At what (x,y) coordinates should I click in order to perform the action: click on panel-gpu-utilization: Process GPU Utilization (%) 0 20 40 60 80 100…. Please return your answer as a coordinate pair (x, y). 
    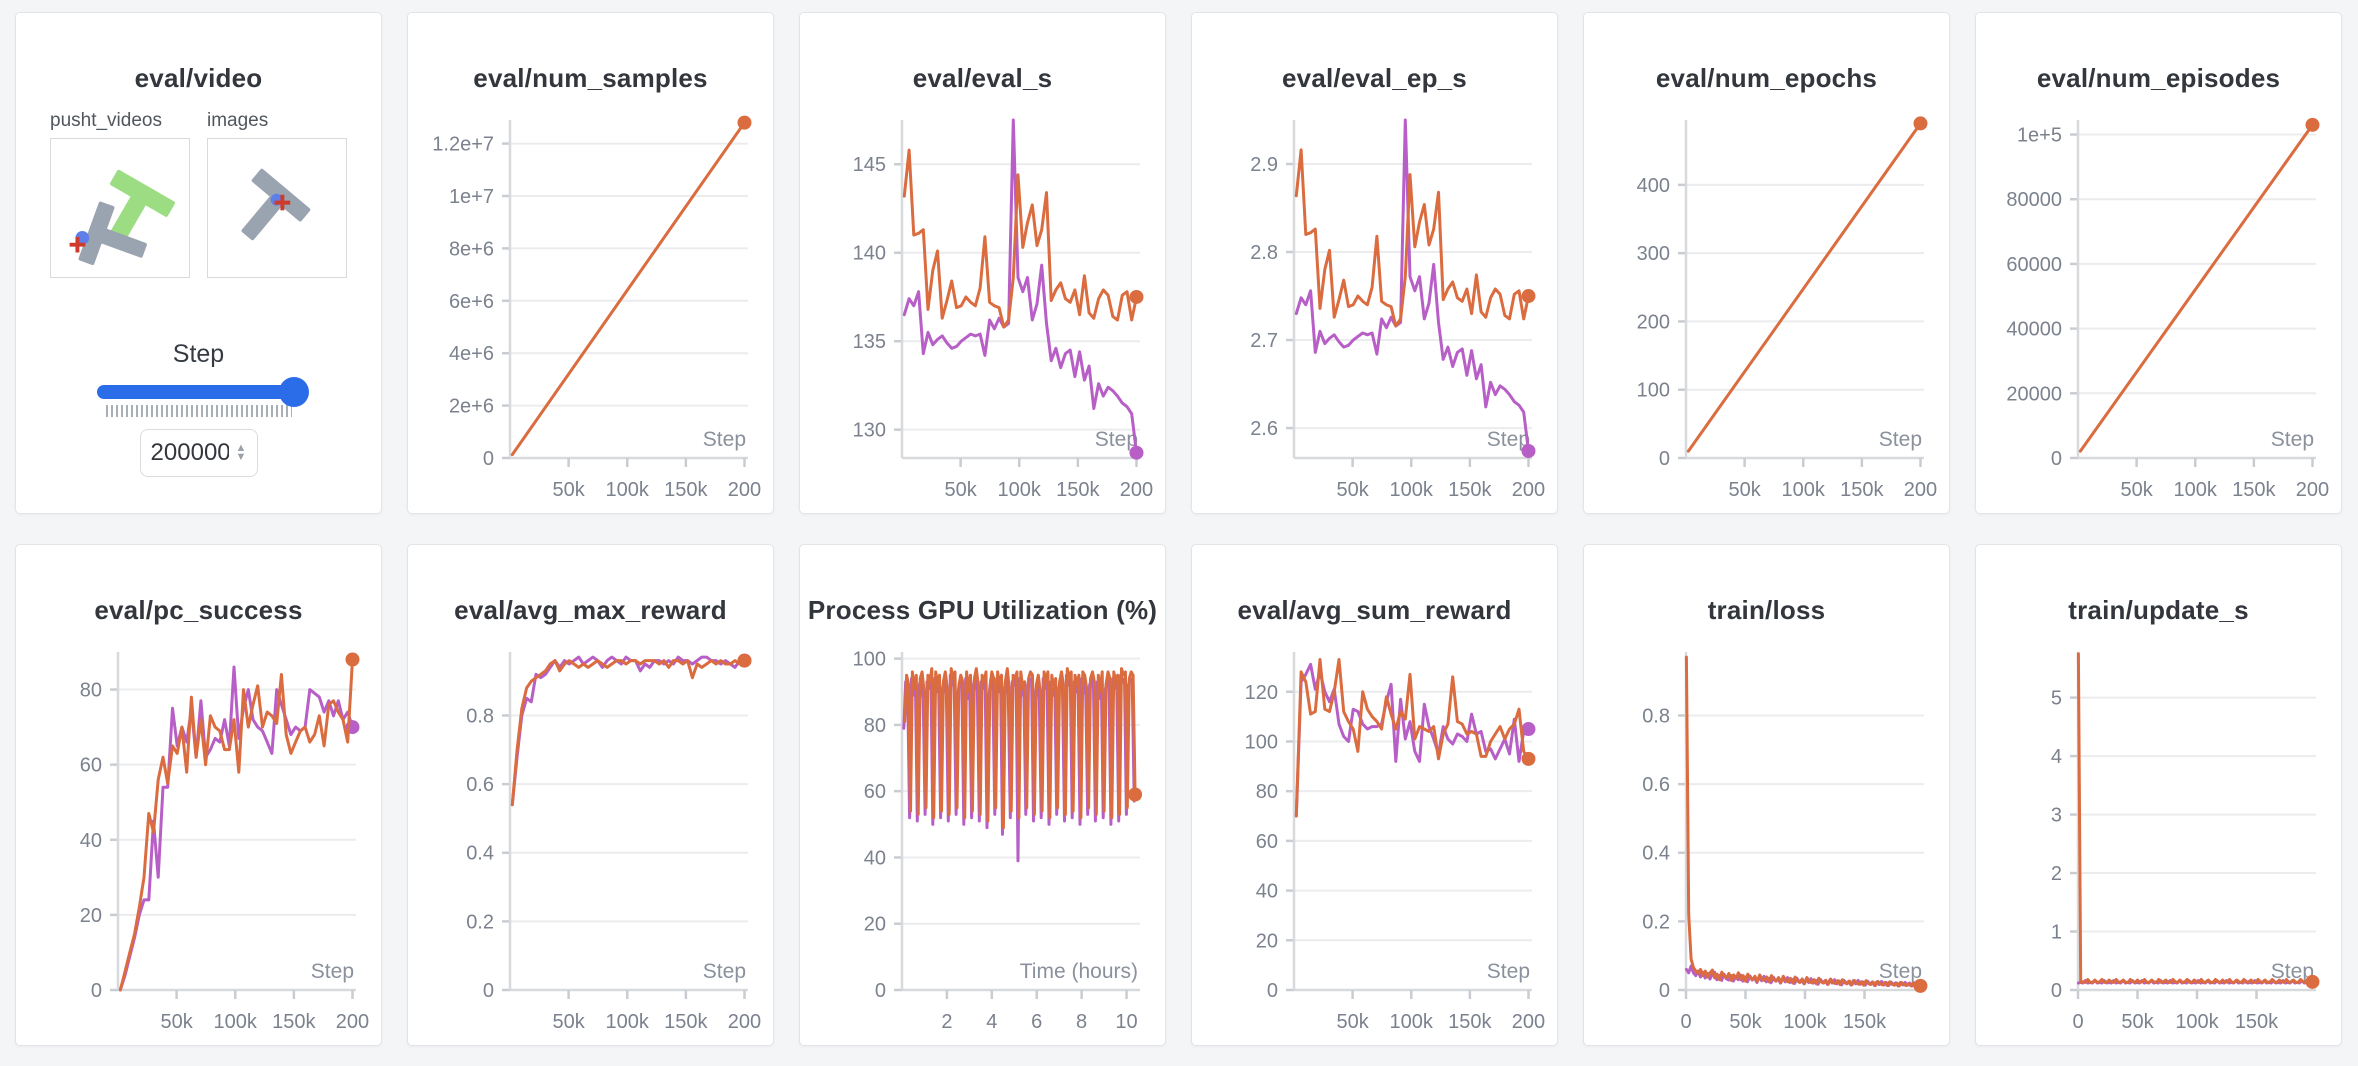
    Looking at the image, I should click on (982, 795).